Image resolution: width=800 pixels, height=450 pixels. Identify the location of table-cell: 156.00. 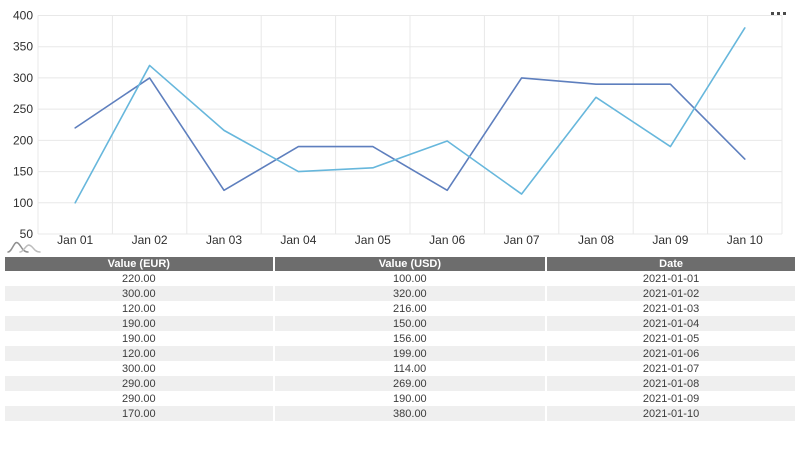
(409, 338).